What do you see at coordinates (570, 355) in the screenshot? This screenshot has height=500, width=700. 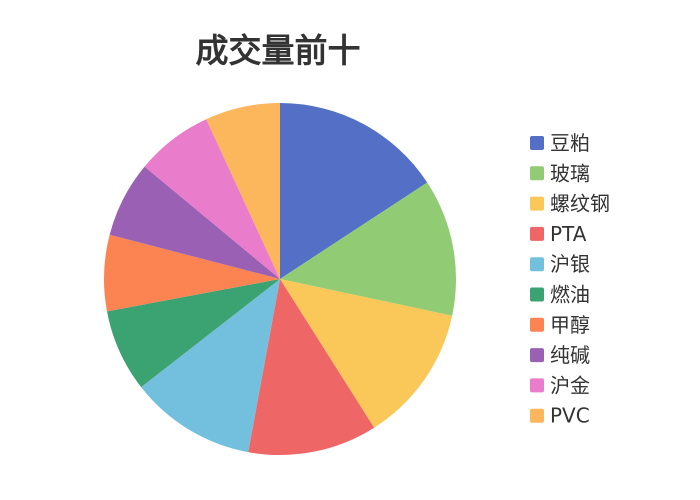 I see `legend-label: 纯碱` at bounding box center [570, 355].